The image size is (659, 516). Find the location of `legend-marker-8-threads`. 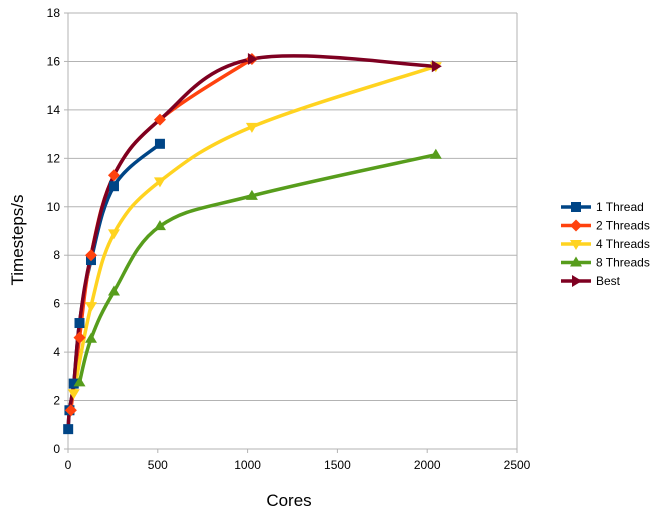

legend-marker-8-threads is located at coordinates (576, 261).